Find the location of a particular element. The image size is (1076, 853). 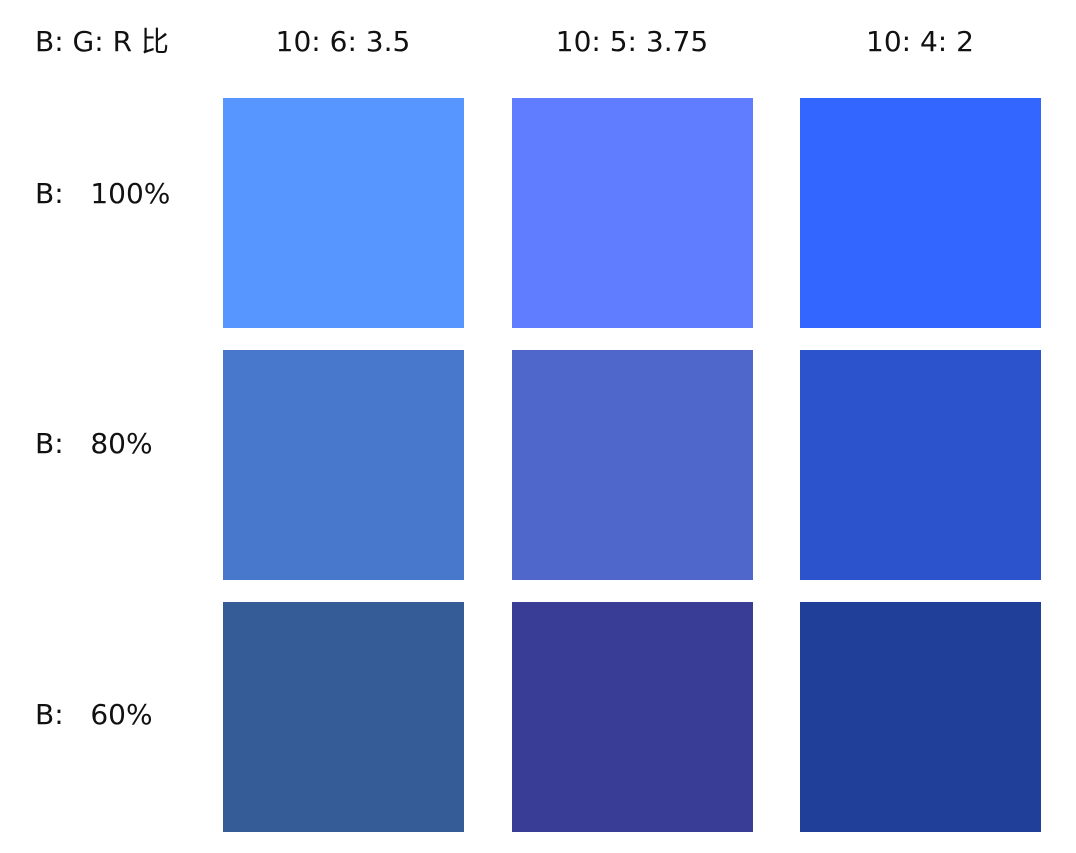

column-label: 10: 5: 3.75 is located at coordinates (632, 41).